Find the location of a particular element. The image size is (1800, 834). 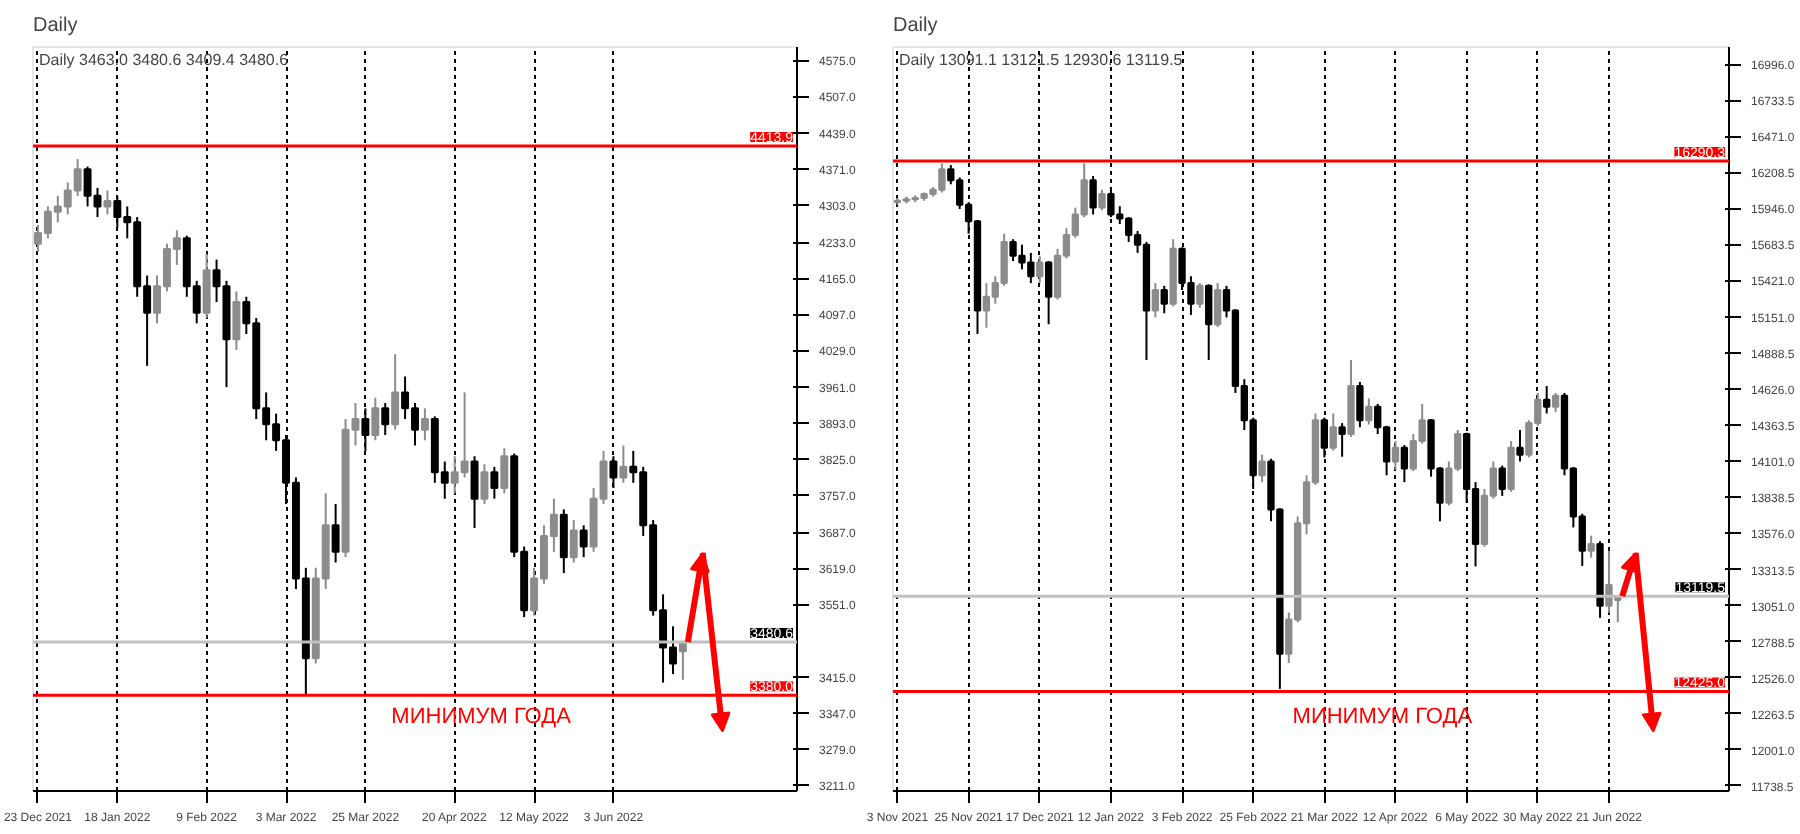

chart-subtitle: Daily 3463.0 3480.6 3409.4 3480.6 is located at coordinates (164, 60).